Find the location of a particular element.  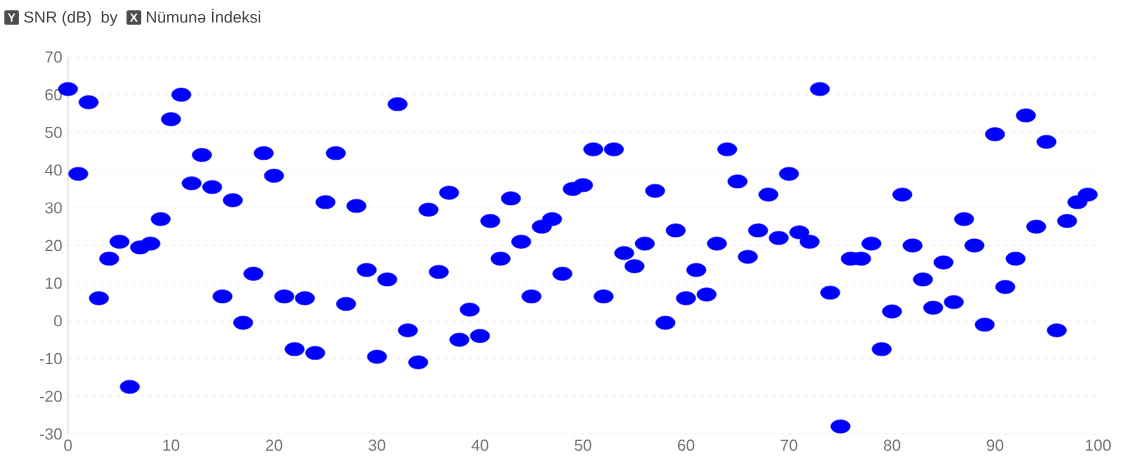

x-tick-label: 90 is located at coordinates (995, 445).